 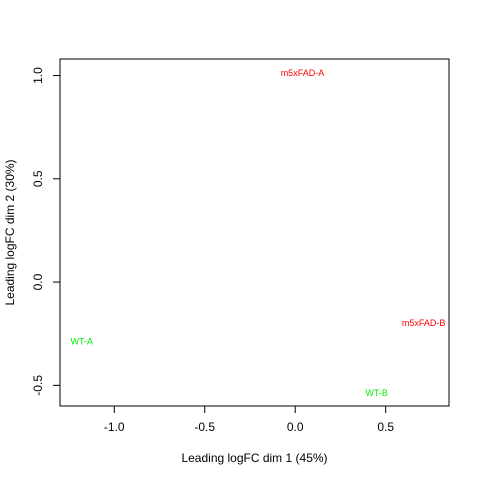 What do you see at coordinates (385, 427) in the screenshot?
I see `x-tick-label: 0.5` at bounding box center [385, 427].